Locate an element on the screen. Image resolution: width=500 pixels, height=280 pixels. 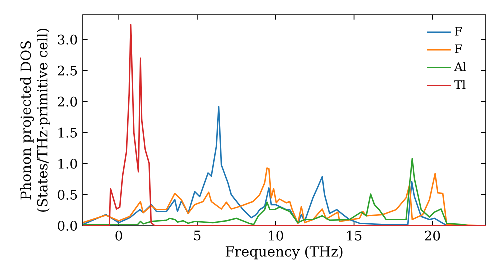
y-tick-label: 3.0 is located at coordinates (68, 39).